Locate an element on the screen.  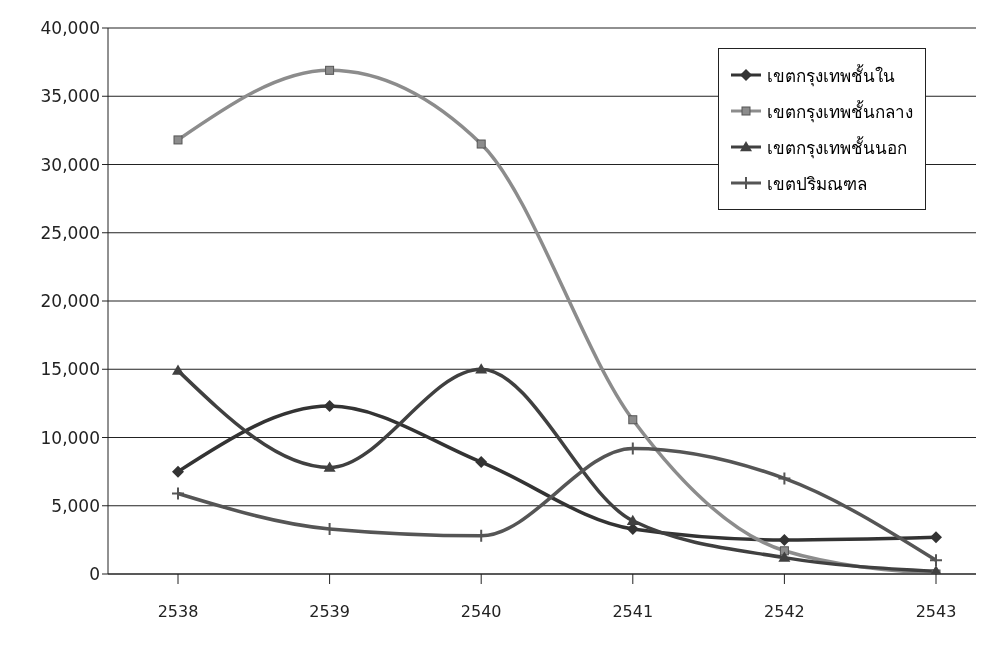
x-tick-label: 2539 is located at coordinates (329, 612).